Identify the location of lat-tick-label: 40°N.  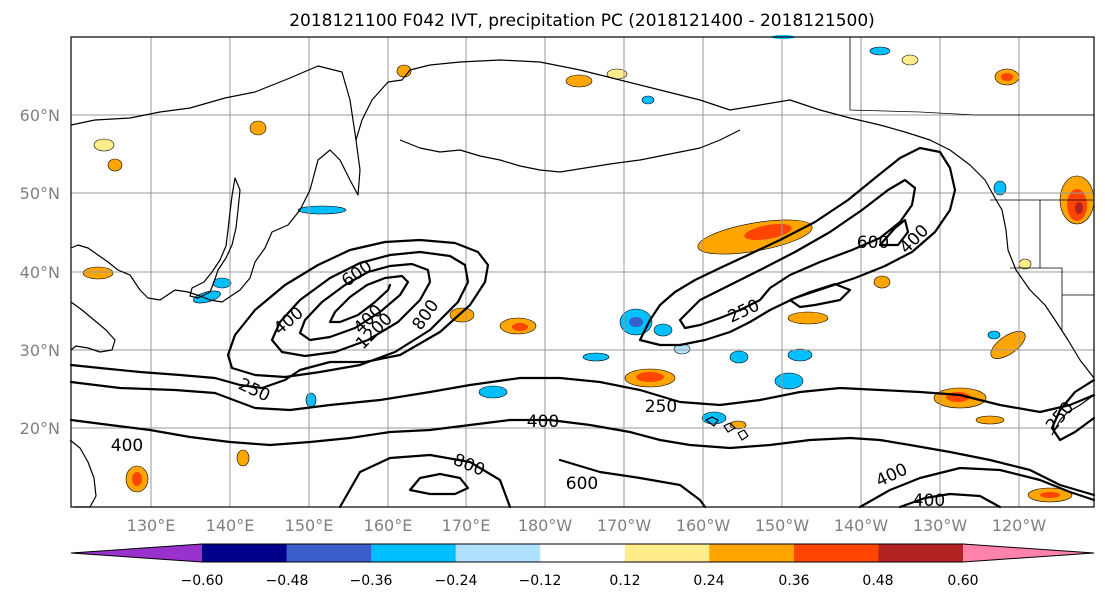
(40, 272).